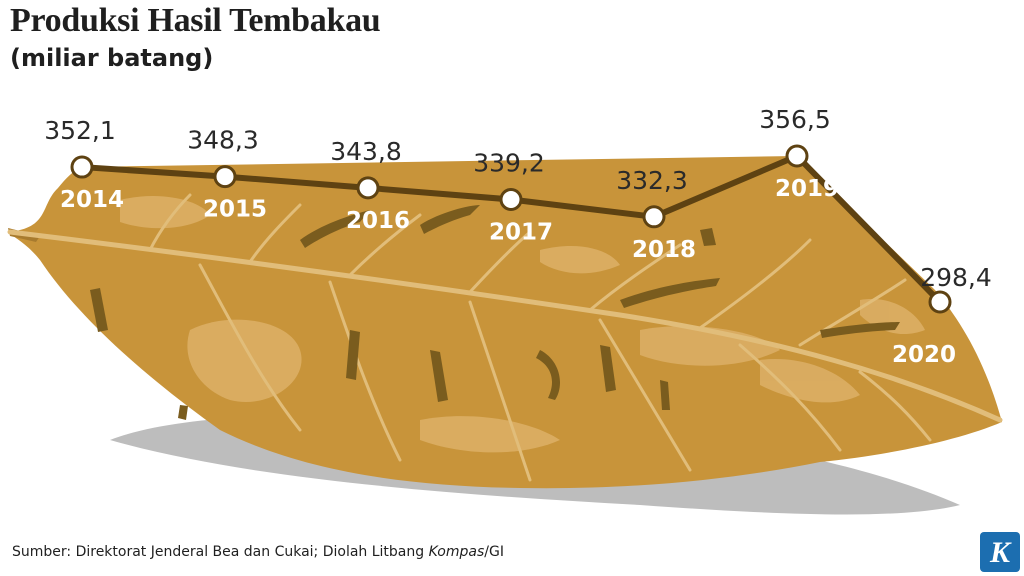  I want to click on kompas-logo-icon: K, so click(1000, 552).